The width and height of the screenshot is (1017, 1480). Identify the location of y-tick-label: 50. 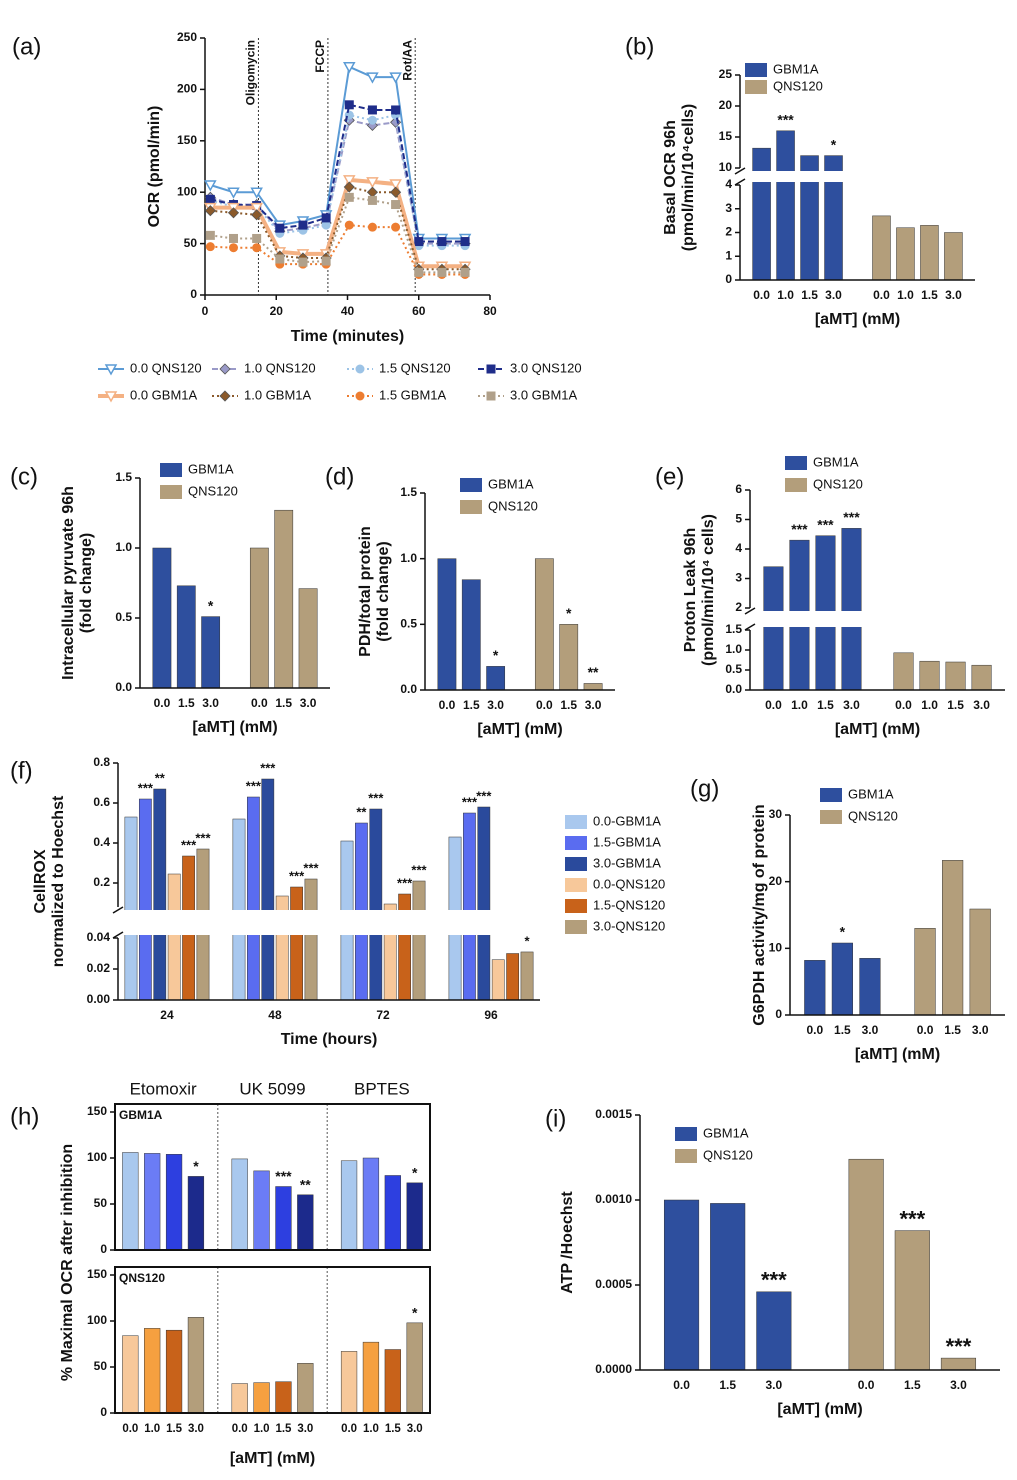
(101, 1203).